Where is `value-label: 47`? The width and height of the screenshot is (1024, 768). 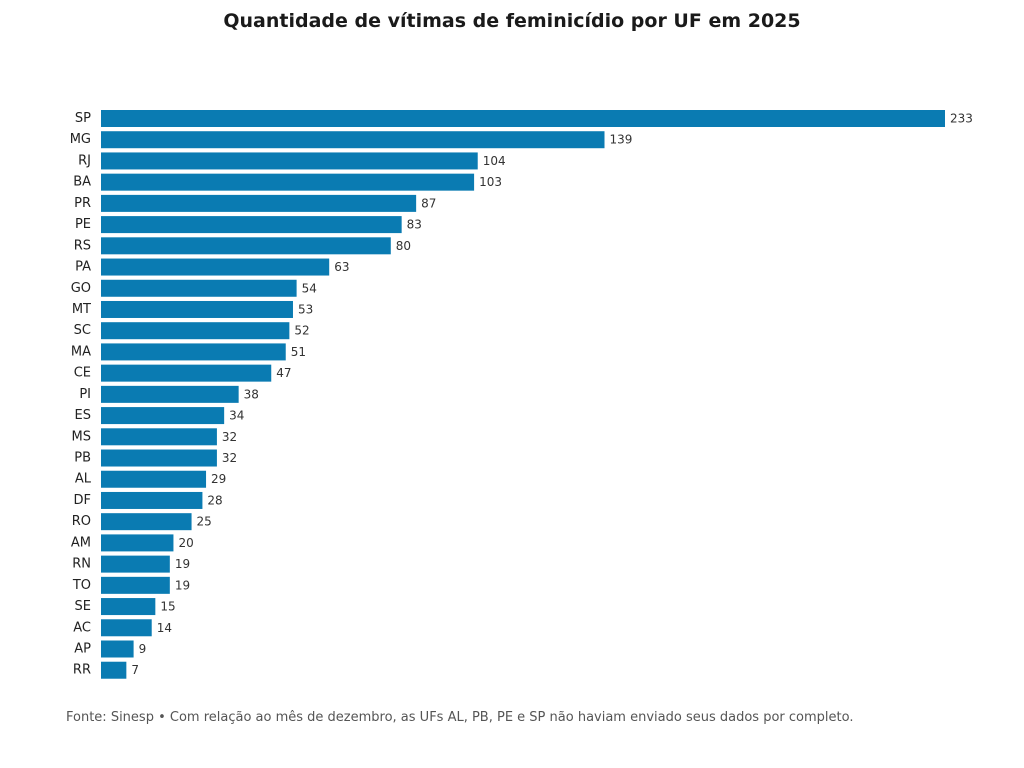 value-label: 47 is located at coordinates (283, 373).